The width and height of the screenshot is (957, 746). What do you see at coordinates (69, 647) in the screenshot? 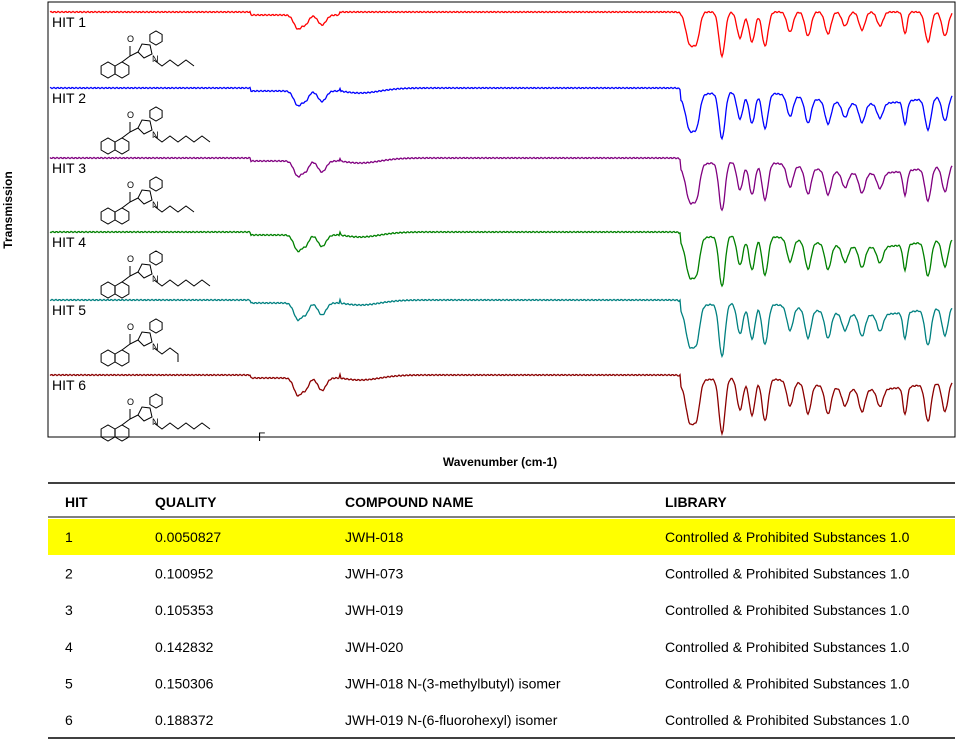
I see `table-cell: 4` at bounding box center [69, 647].